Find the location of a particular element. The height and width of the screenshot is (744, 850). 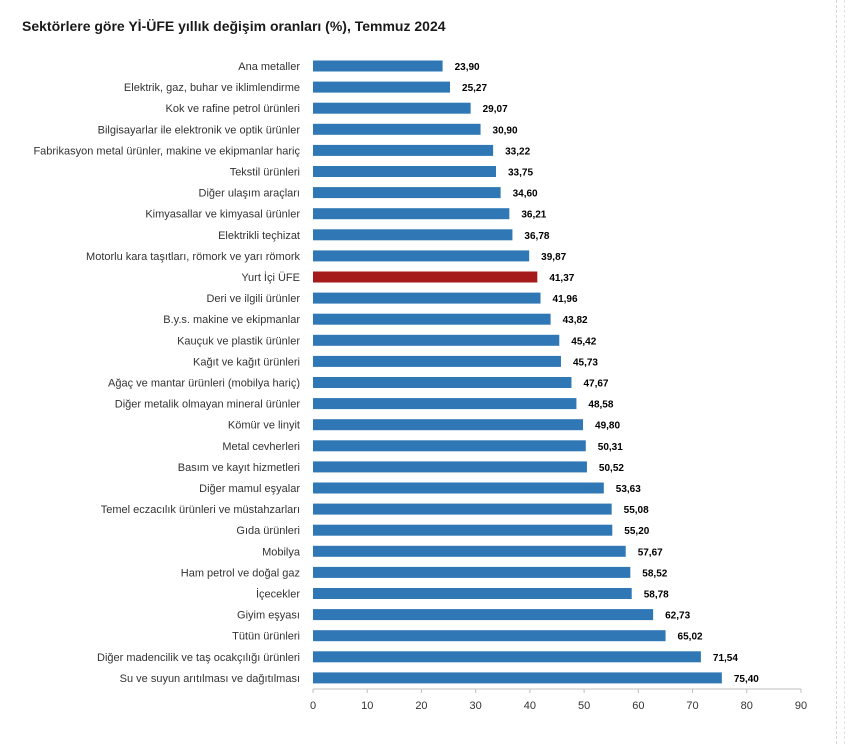

value-label: 41,96 is located at coordinates (565, 299).